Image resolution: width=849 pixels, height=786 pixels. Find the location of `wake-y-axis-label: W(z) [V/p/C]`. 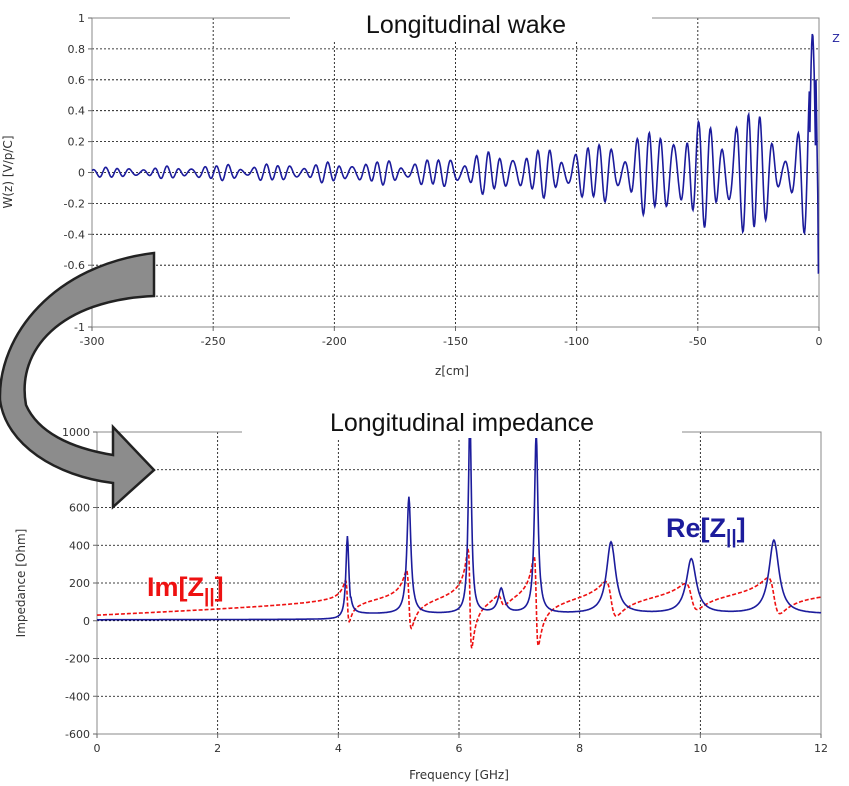

wake-y-axis-label: W(z) [V/p/C] is located at coordinates (8, 172).